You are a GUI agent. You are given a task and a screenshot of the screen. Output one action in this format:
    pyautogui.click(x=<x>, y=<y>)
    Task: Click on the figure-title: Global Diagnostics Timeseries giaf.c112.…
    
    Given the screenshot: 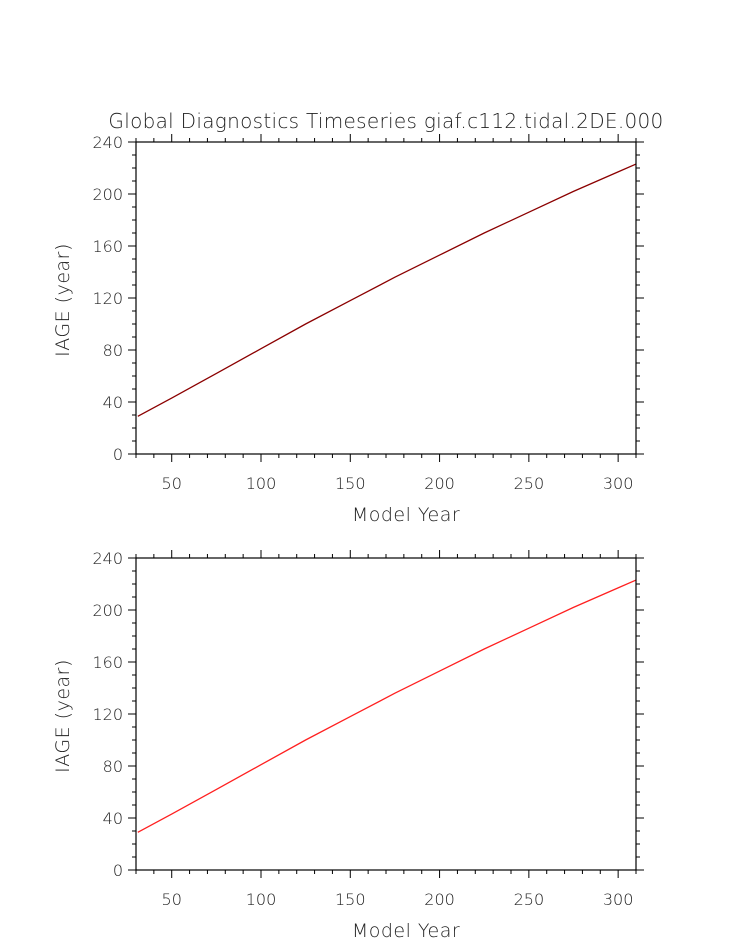 What is the action you would take?
    pyautogui.click(x=385, y=121)
    